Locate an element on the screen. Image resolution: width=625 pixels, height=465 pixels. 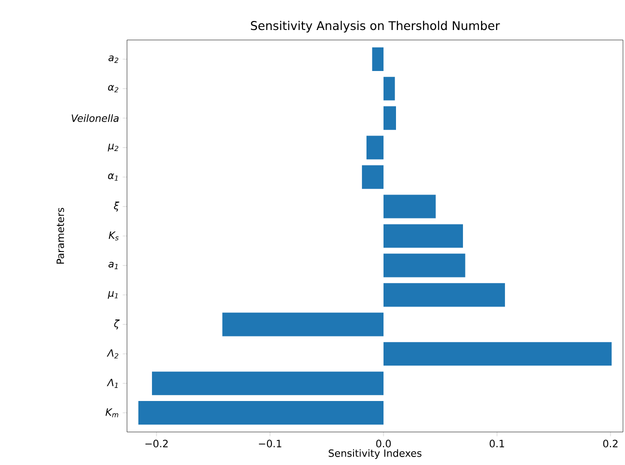
y-tick-label: ζ is located at coordinates (117, 325).